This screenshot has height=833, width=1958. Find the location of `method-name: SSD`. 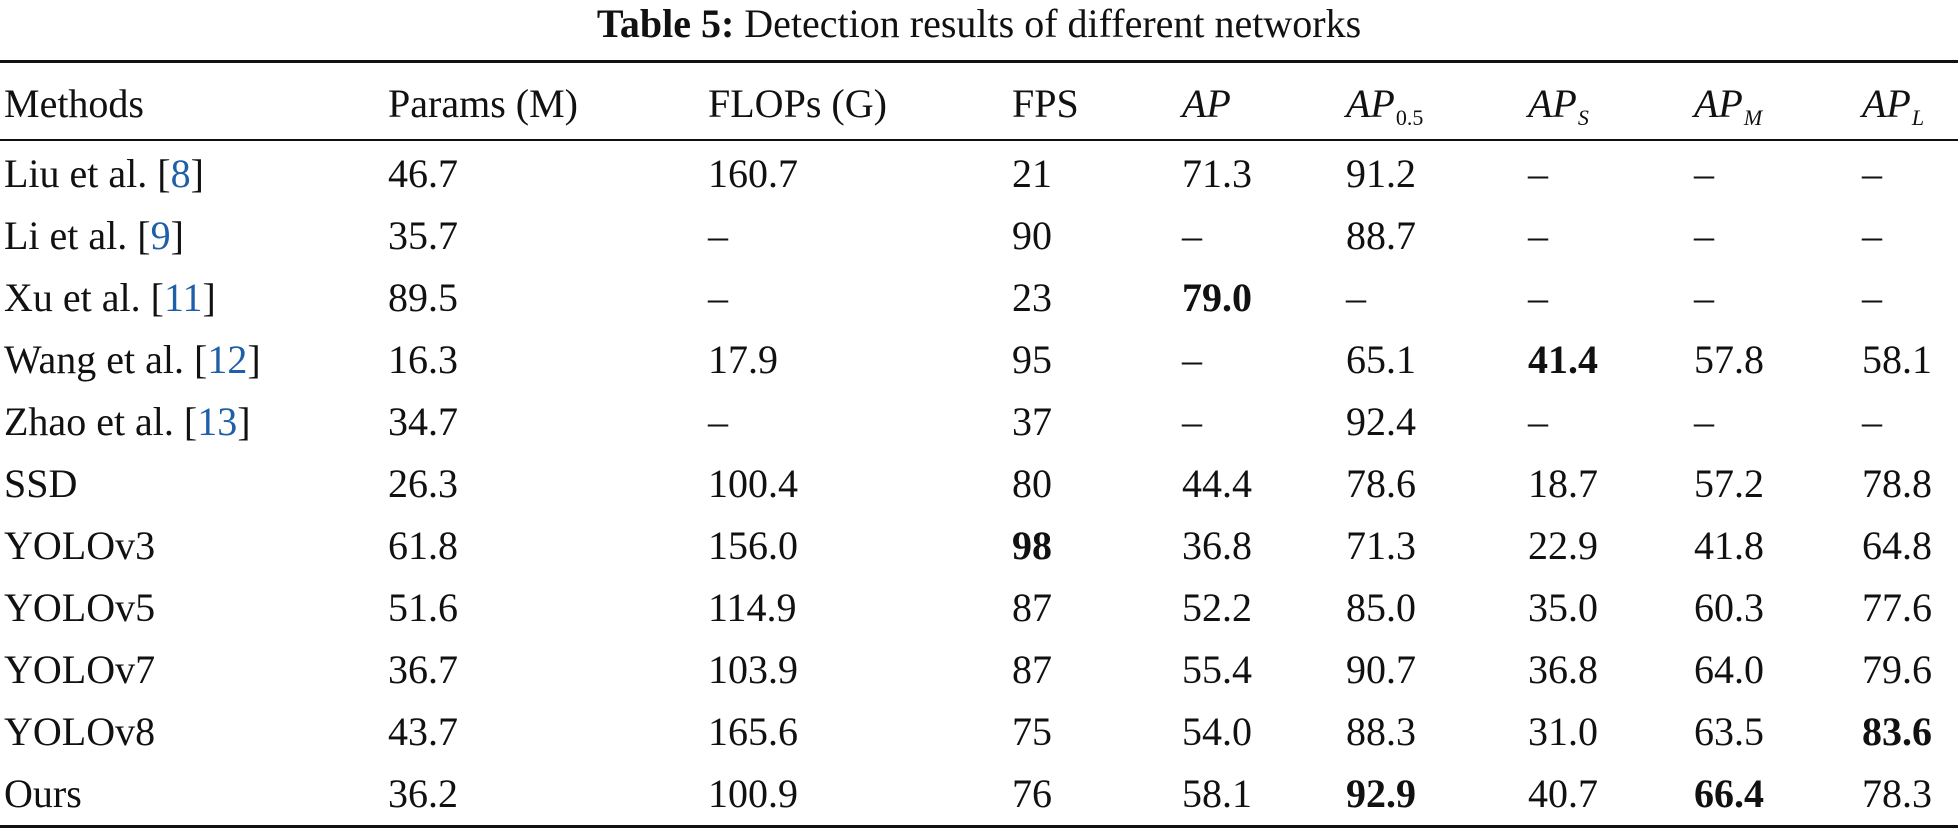

method-name: SSD is located at coordinates (41, 483).